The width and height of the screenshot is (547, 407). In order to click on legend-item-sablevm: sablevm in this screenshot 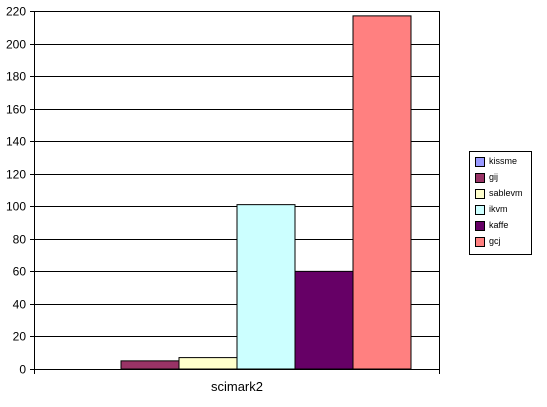, I will do `click(499, 193)`.